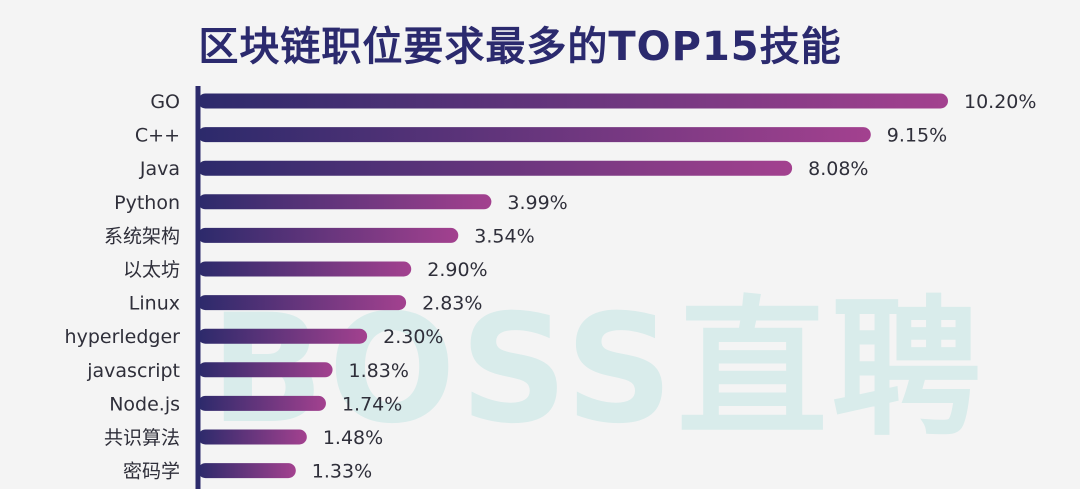  What do you see at coordinates (144, 404) in the screenshot?
I see `category-label: Node.js` at bounding box center [144, 404].